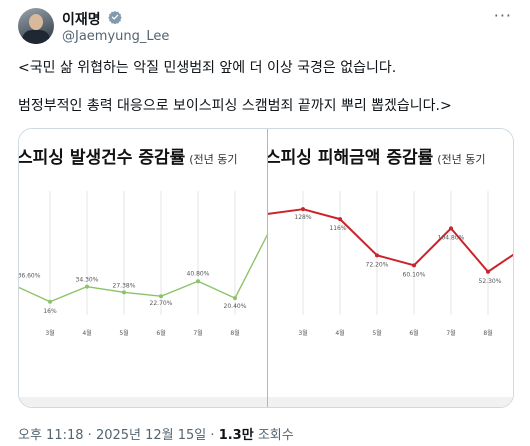  I want to click on tweet-line-2: 범정부적인 총력 대응으로 보이스피싱 스캠범죄 끝까지 뿌리 뽑겠습니다.>, so click(235, 106).